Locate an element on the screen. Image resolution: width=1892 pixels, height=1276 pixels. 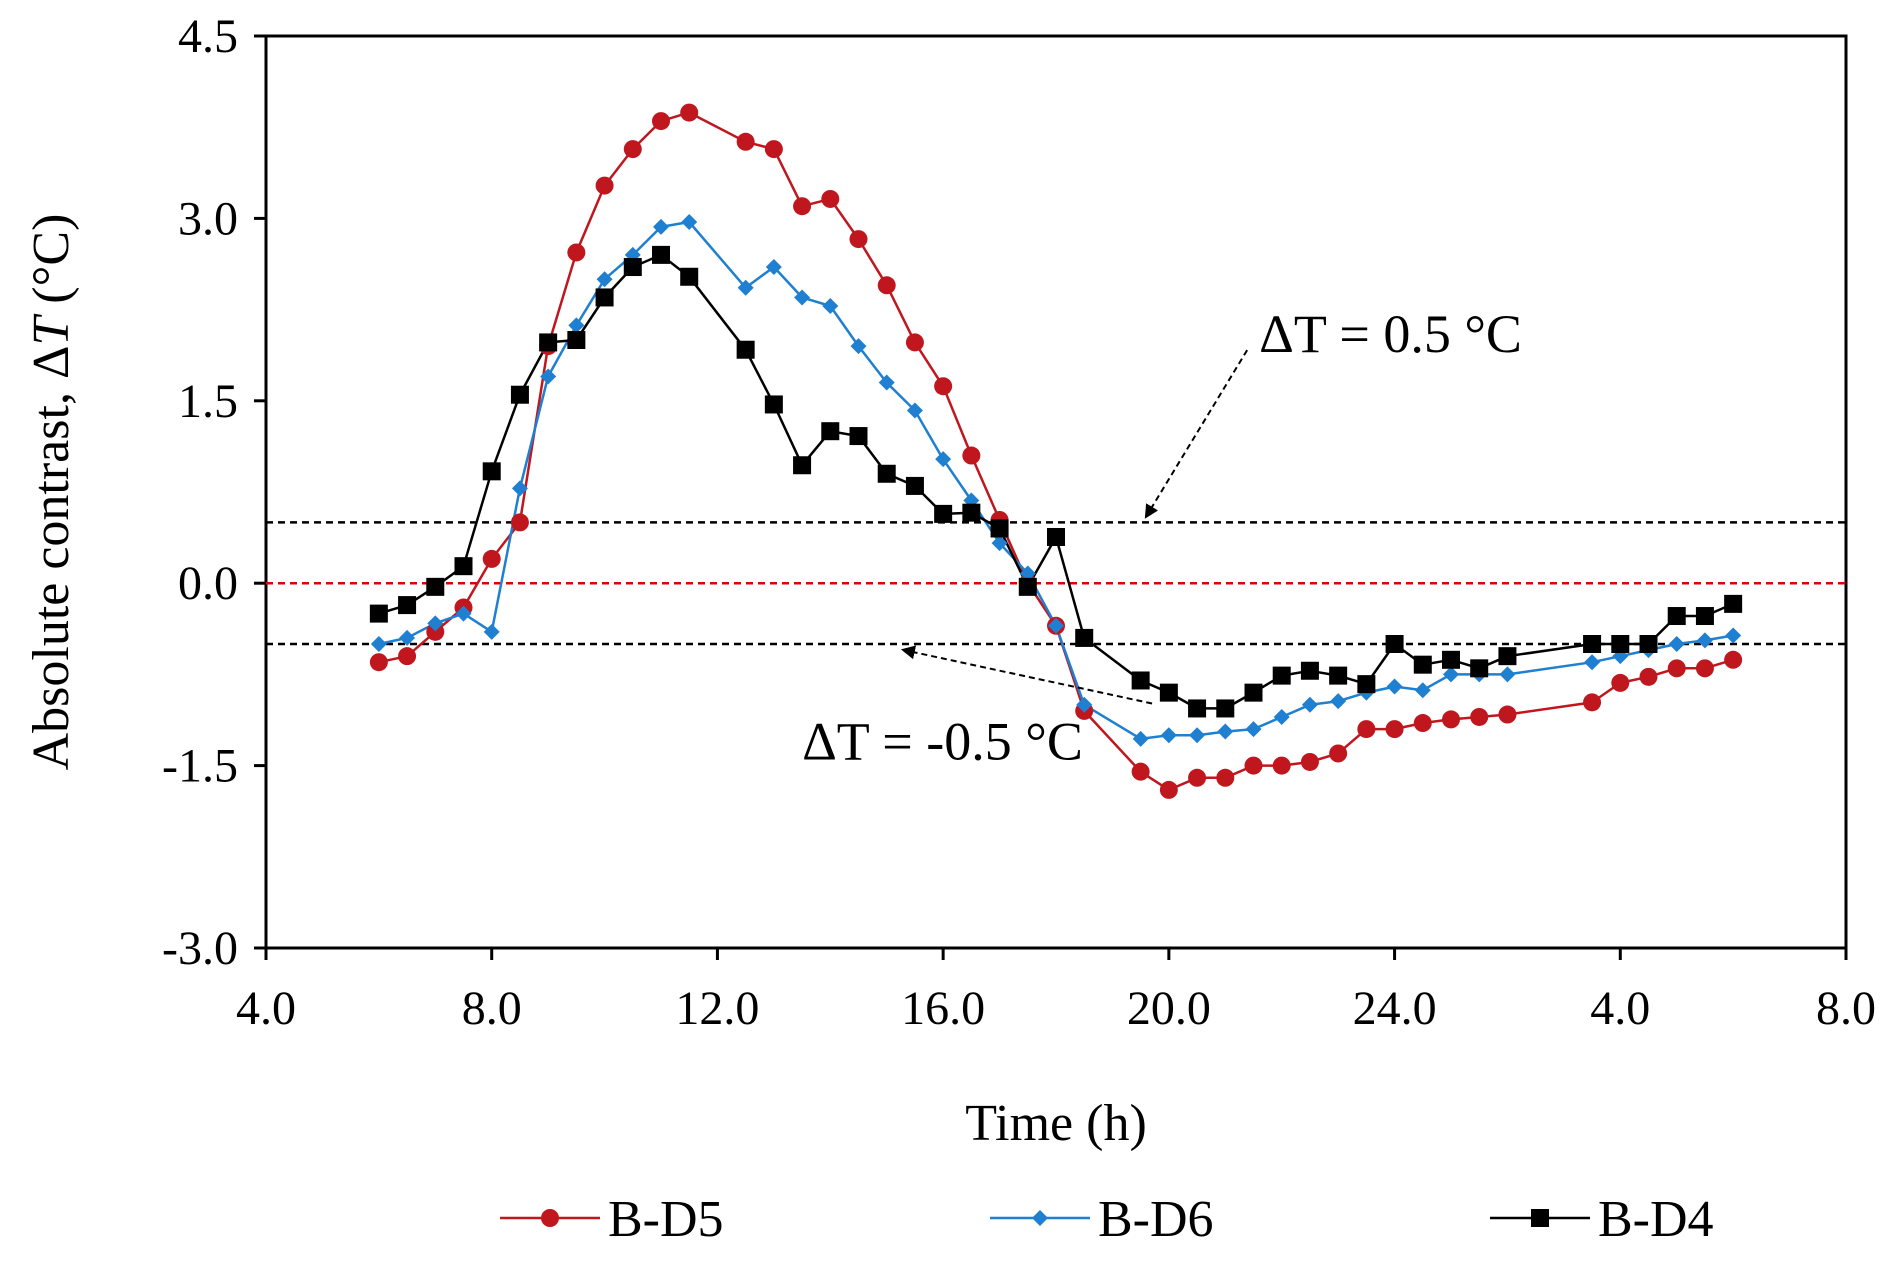
annotation-lower: ΔT = -0.5 °C is located at coordinates (942, 742).